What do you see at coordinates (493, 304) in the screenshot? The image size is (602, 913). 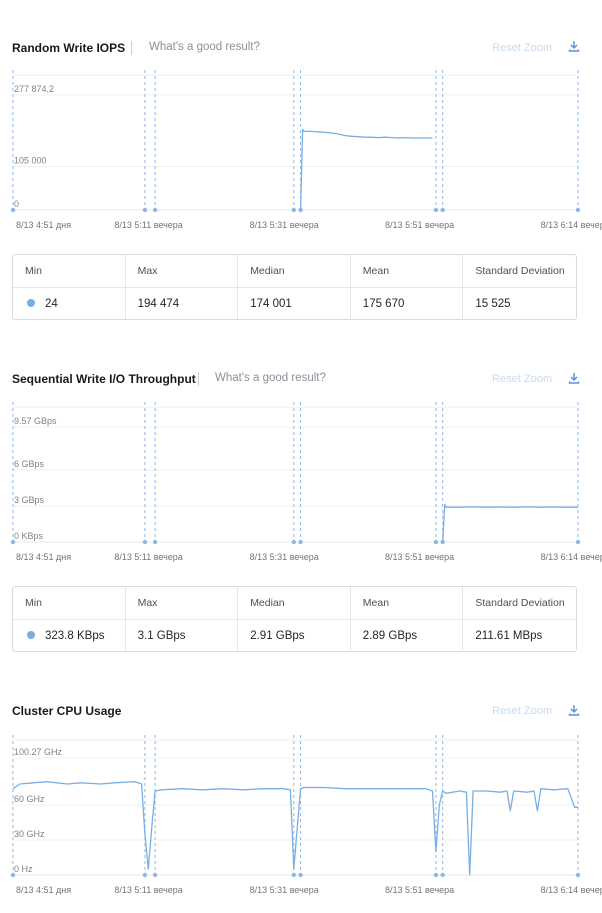 I see `stats-value-std-dev: 15 525` at bounding box center [493, 304].